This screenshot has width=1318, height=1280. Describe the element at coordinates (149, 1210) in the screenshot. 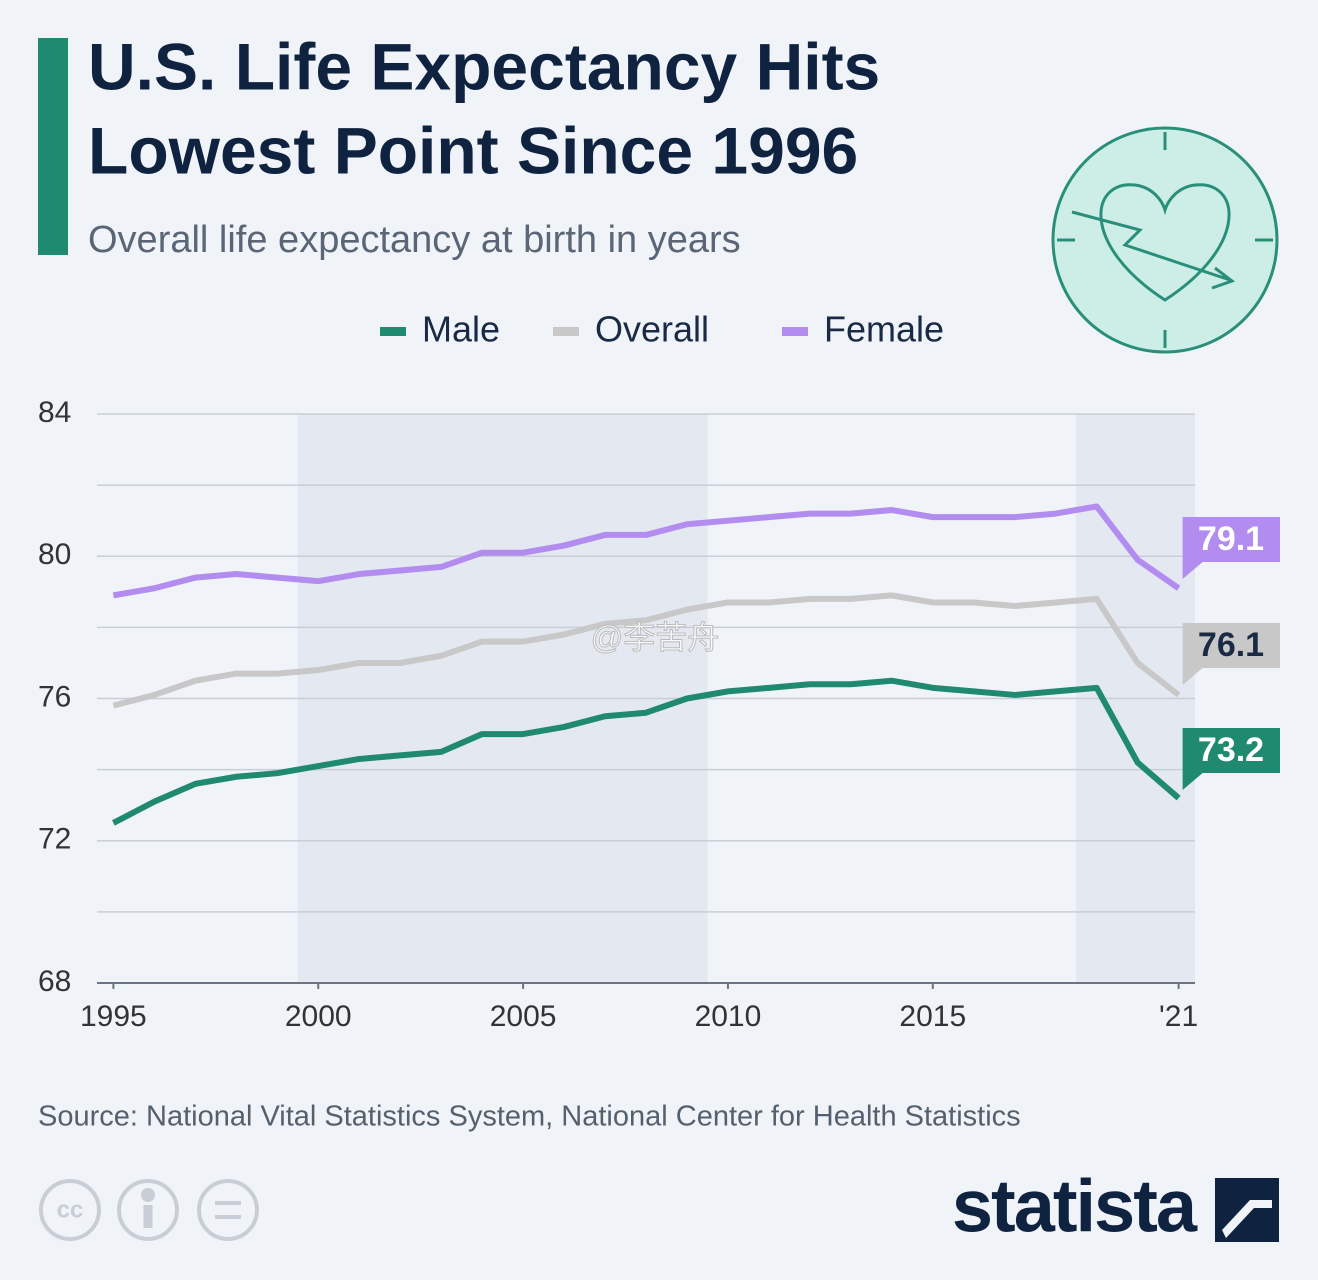

I see `license-icons` at that location.